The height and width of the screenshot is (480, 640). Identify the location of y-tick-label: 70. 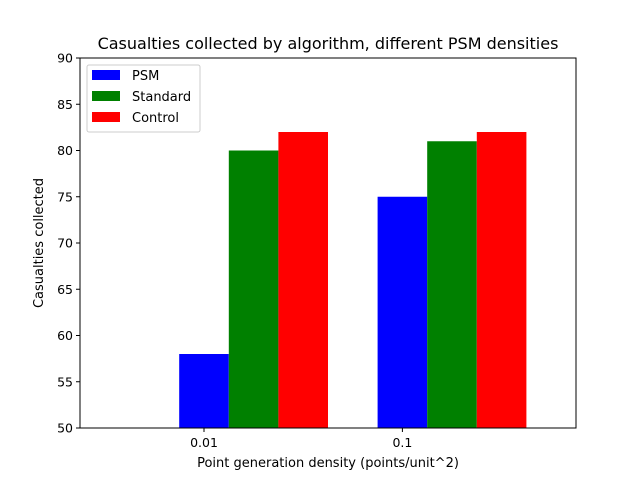
(65, 243).